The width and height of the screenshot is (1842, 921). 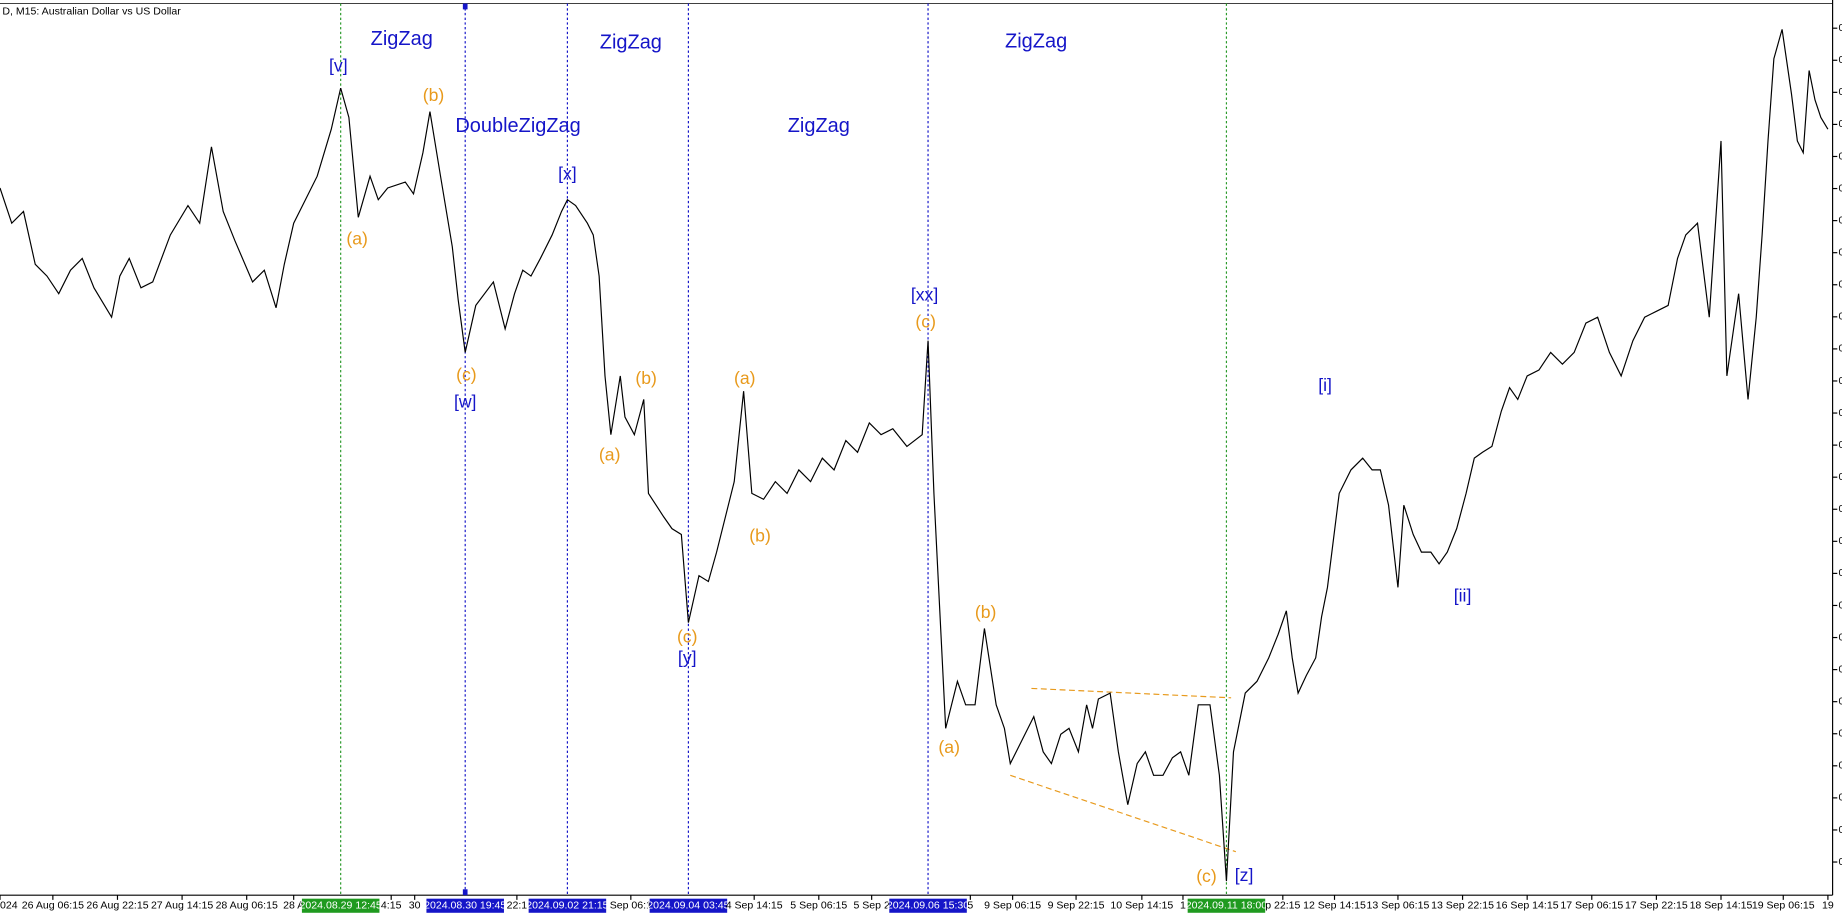 What do you see at coordinates (970, 906) in the screenshot?
I see `time-label: 5` at bounding box center [970, 906].